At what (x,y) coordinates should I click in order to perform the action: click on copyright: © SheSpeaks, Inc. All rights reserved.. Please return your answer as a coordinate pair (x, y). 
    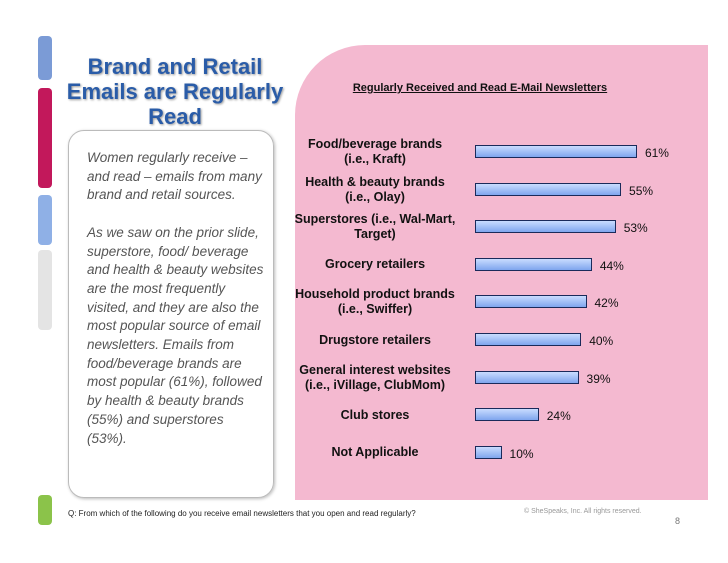
    Looking at the image, I should click on (583, 511).